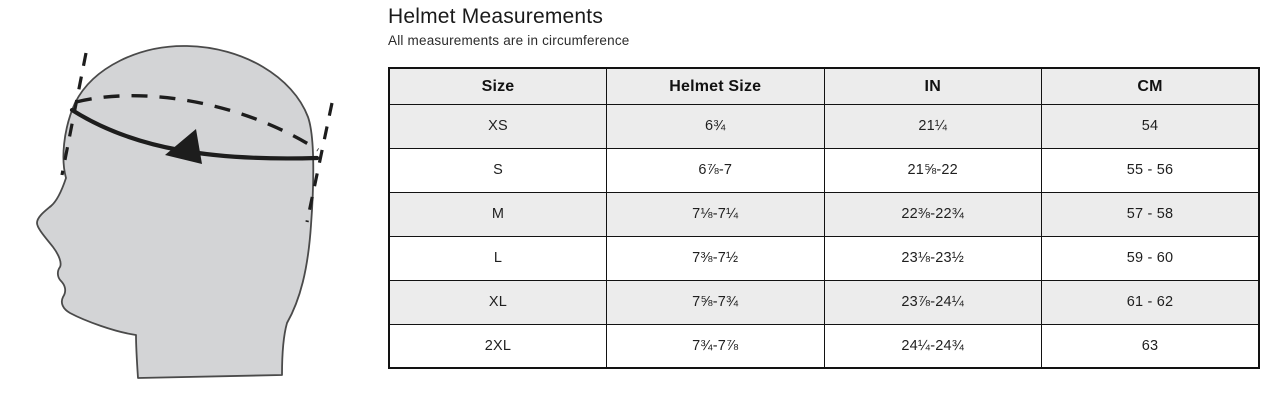 The height and width of the screenshot is (419, 1283). I want to click on right-dashed-guide-line, so click(319, 162).